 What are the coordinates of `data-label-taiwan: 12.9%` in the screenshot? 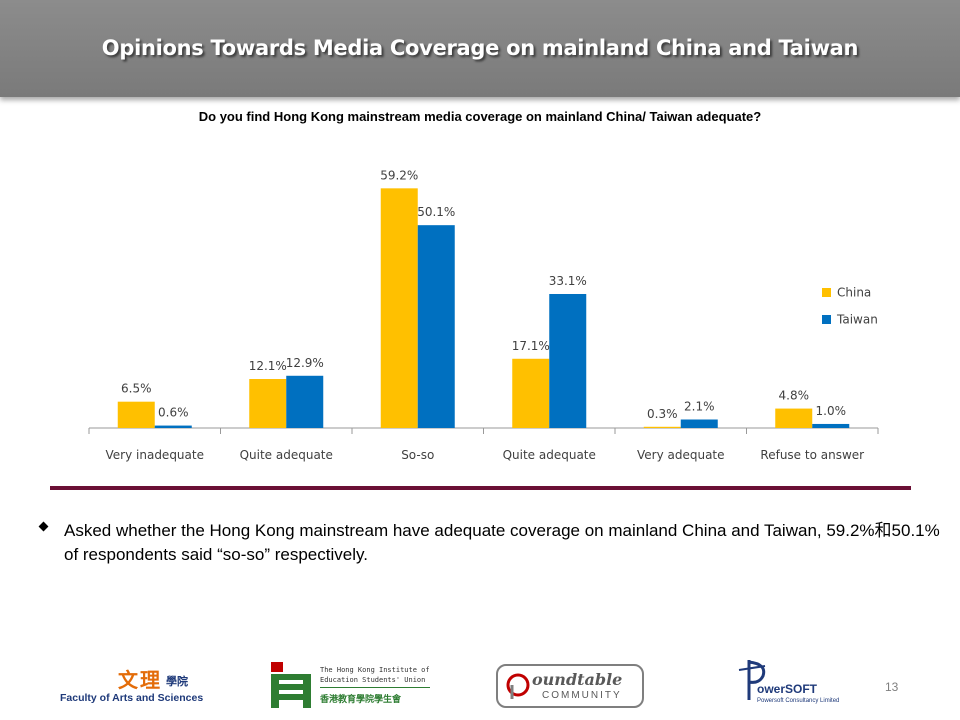 It's located at (305, 363).